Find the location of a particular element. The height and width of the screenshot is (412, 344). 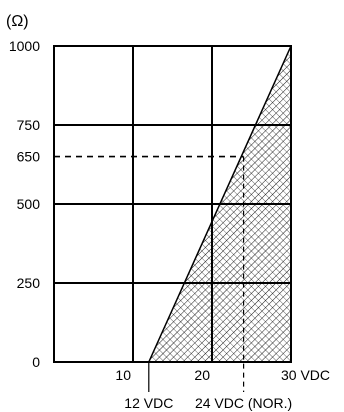

y-tick-labels: 0 250 500 650 750 1000 is located at coordinates (24, 204).